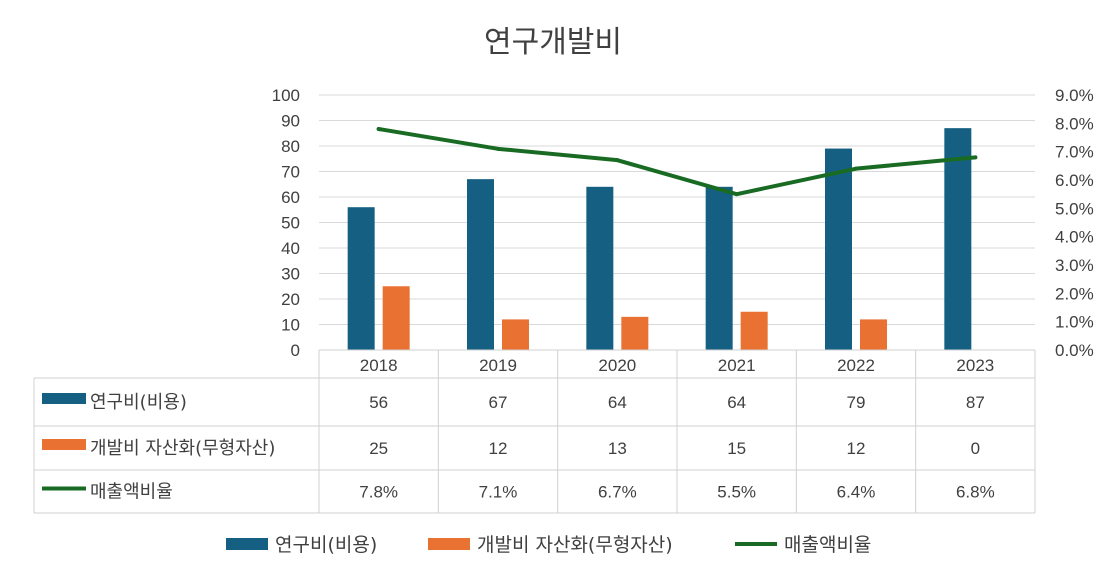 Image resolution: width=1107 pixels, height=564 pixels. What do you see at coordinates (873, 334) in the screenshot?
I see `bar-capitalized-2022` at bounding box center [873, 334].